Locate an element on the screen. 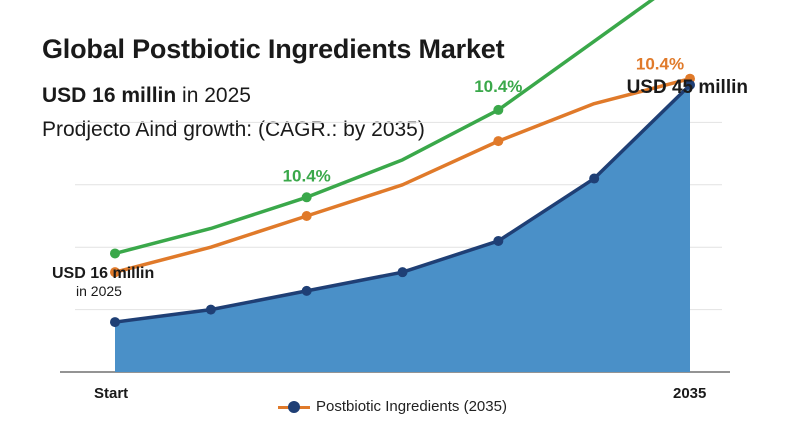  subtitle-value-rest: in 2025 is located at coordinates (213, 95).